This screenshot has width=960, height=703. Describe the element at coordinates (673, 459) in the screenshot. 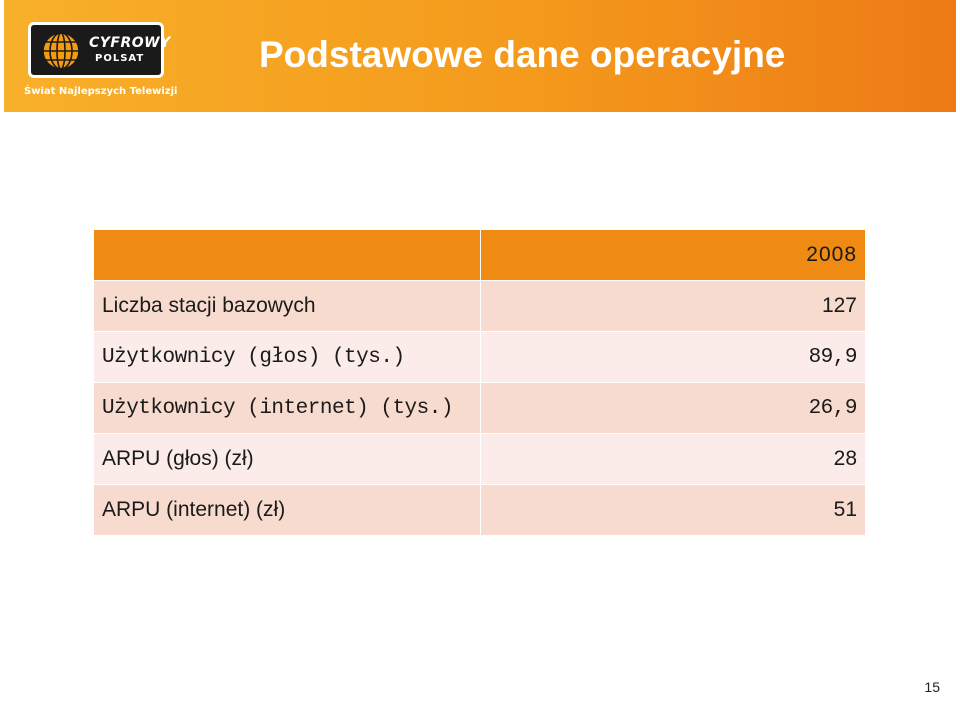

I see `row-value: 28` at that location.